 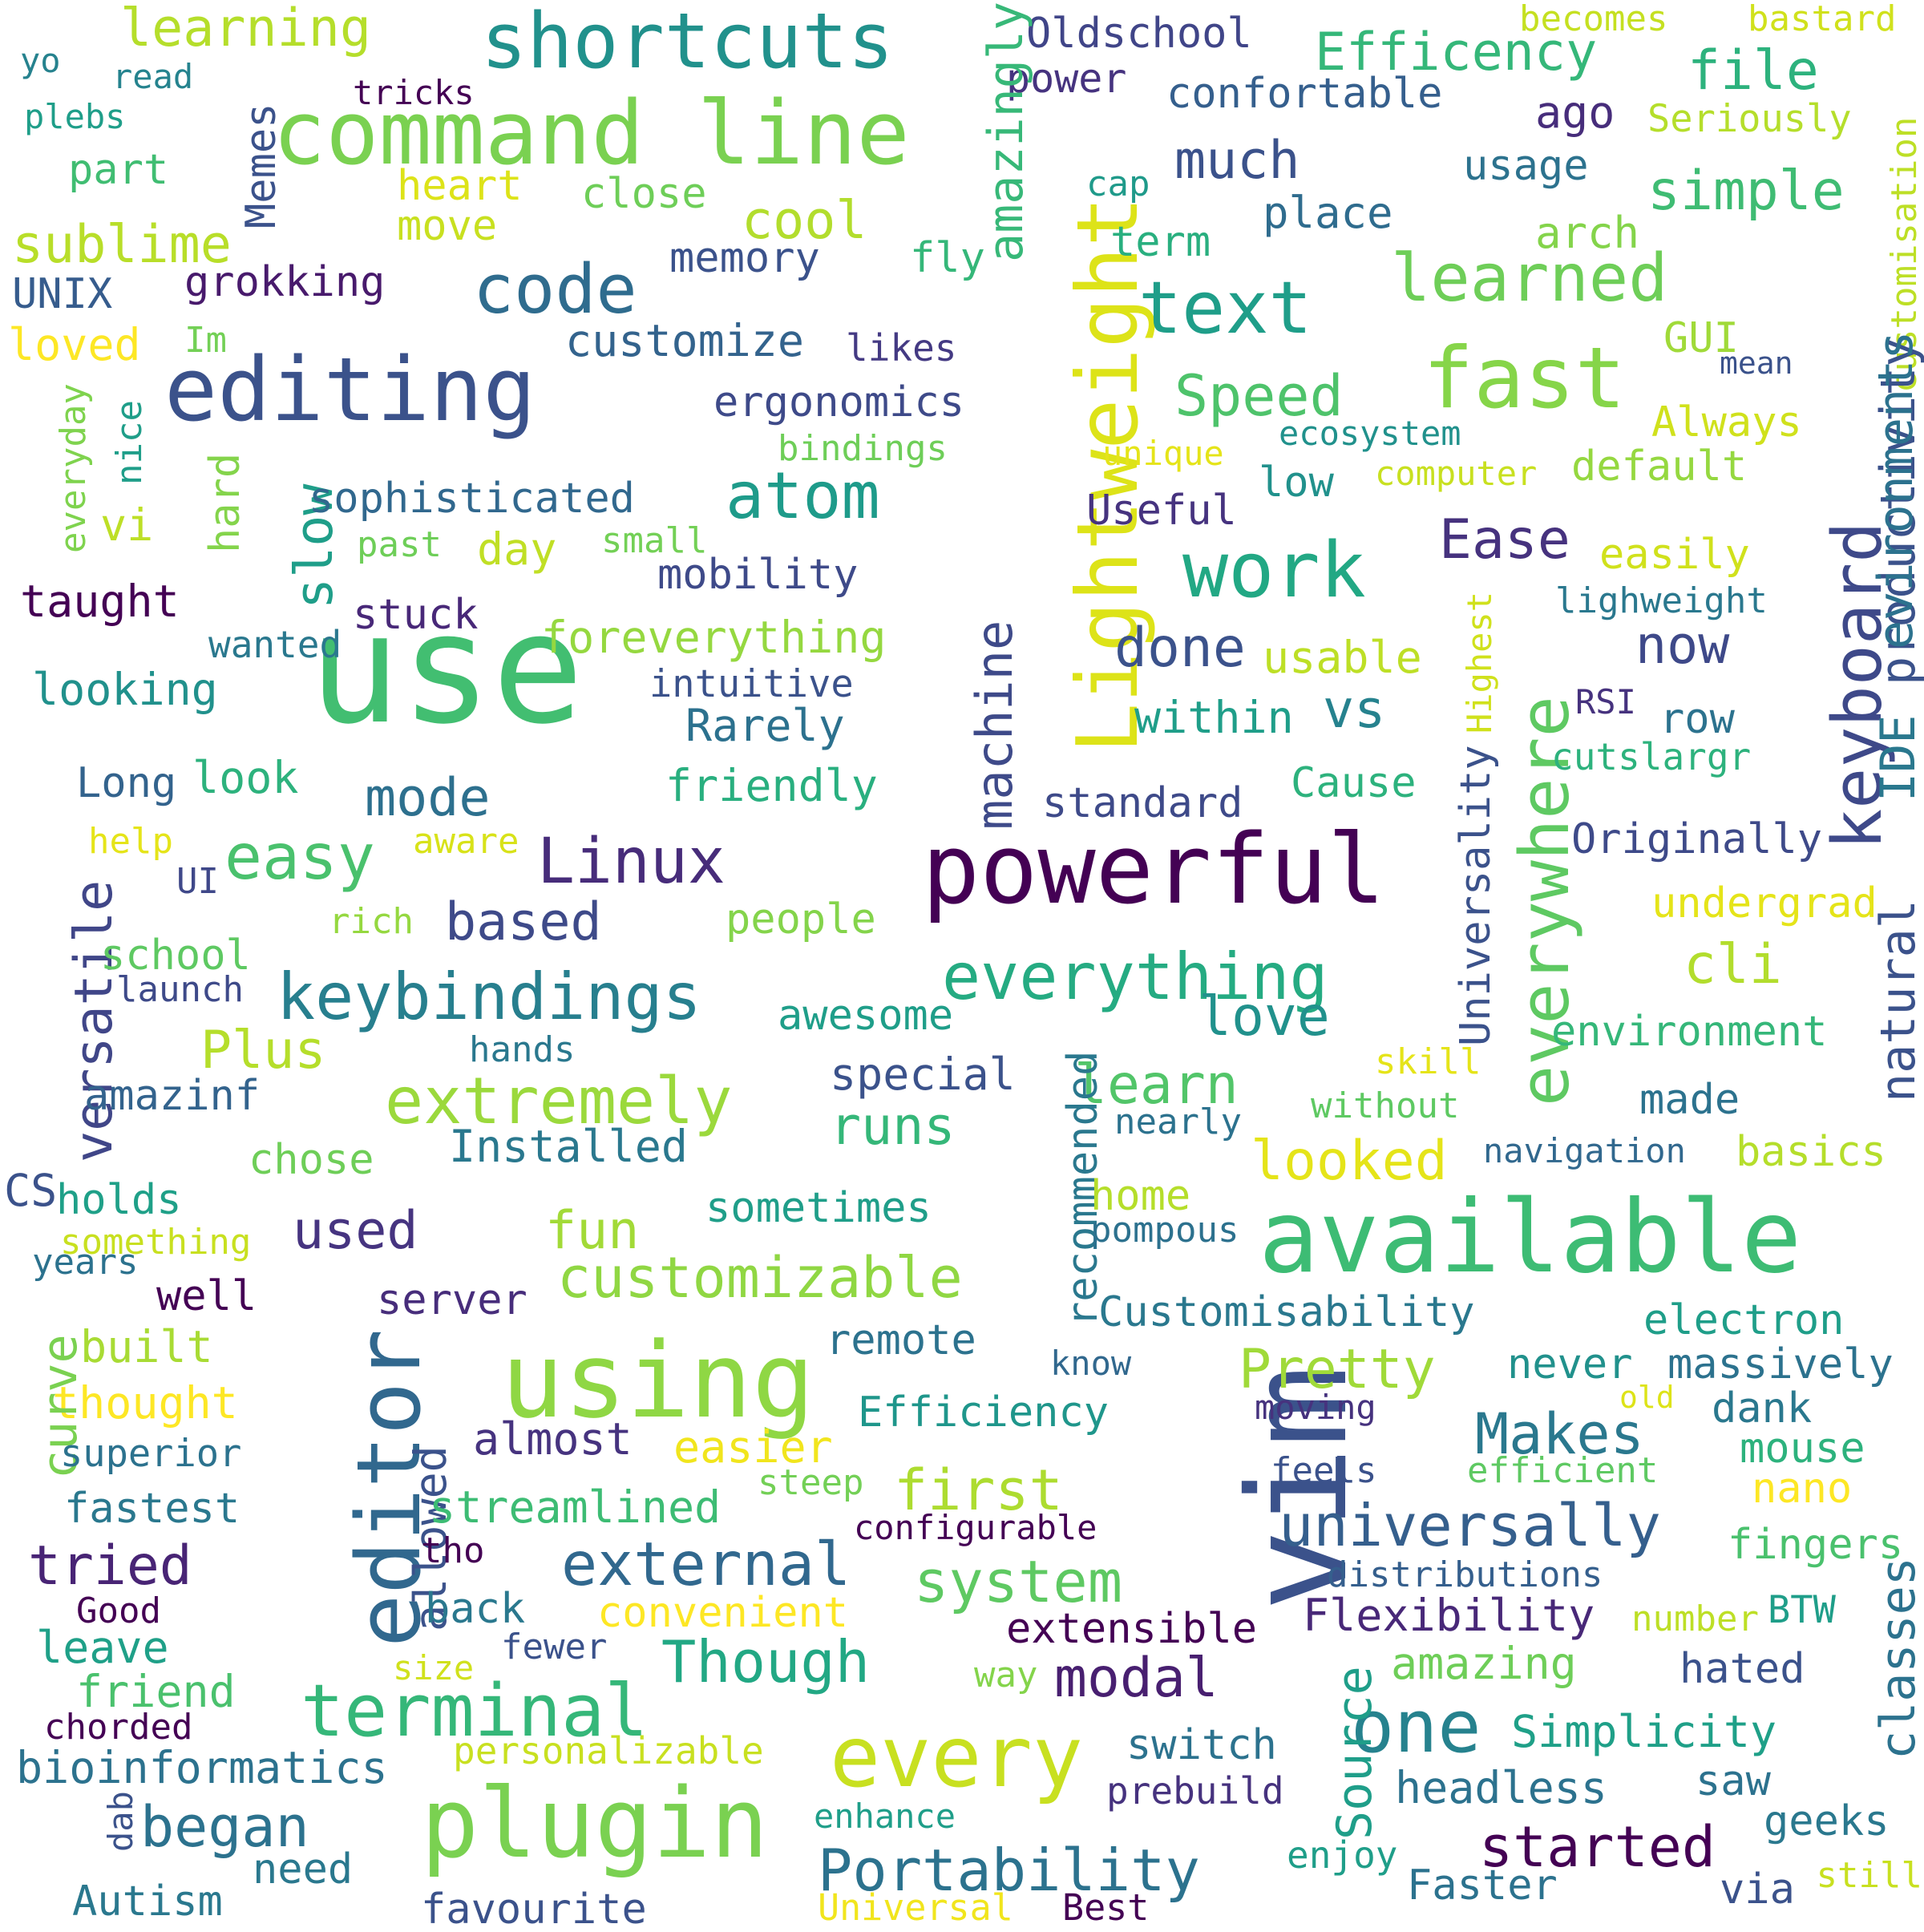 What do you see at coordinates (706, 1563) in the screenshot?
I see `word-external: external` at bounding box center [706, 1563].